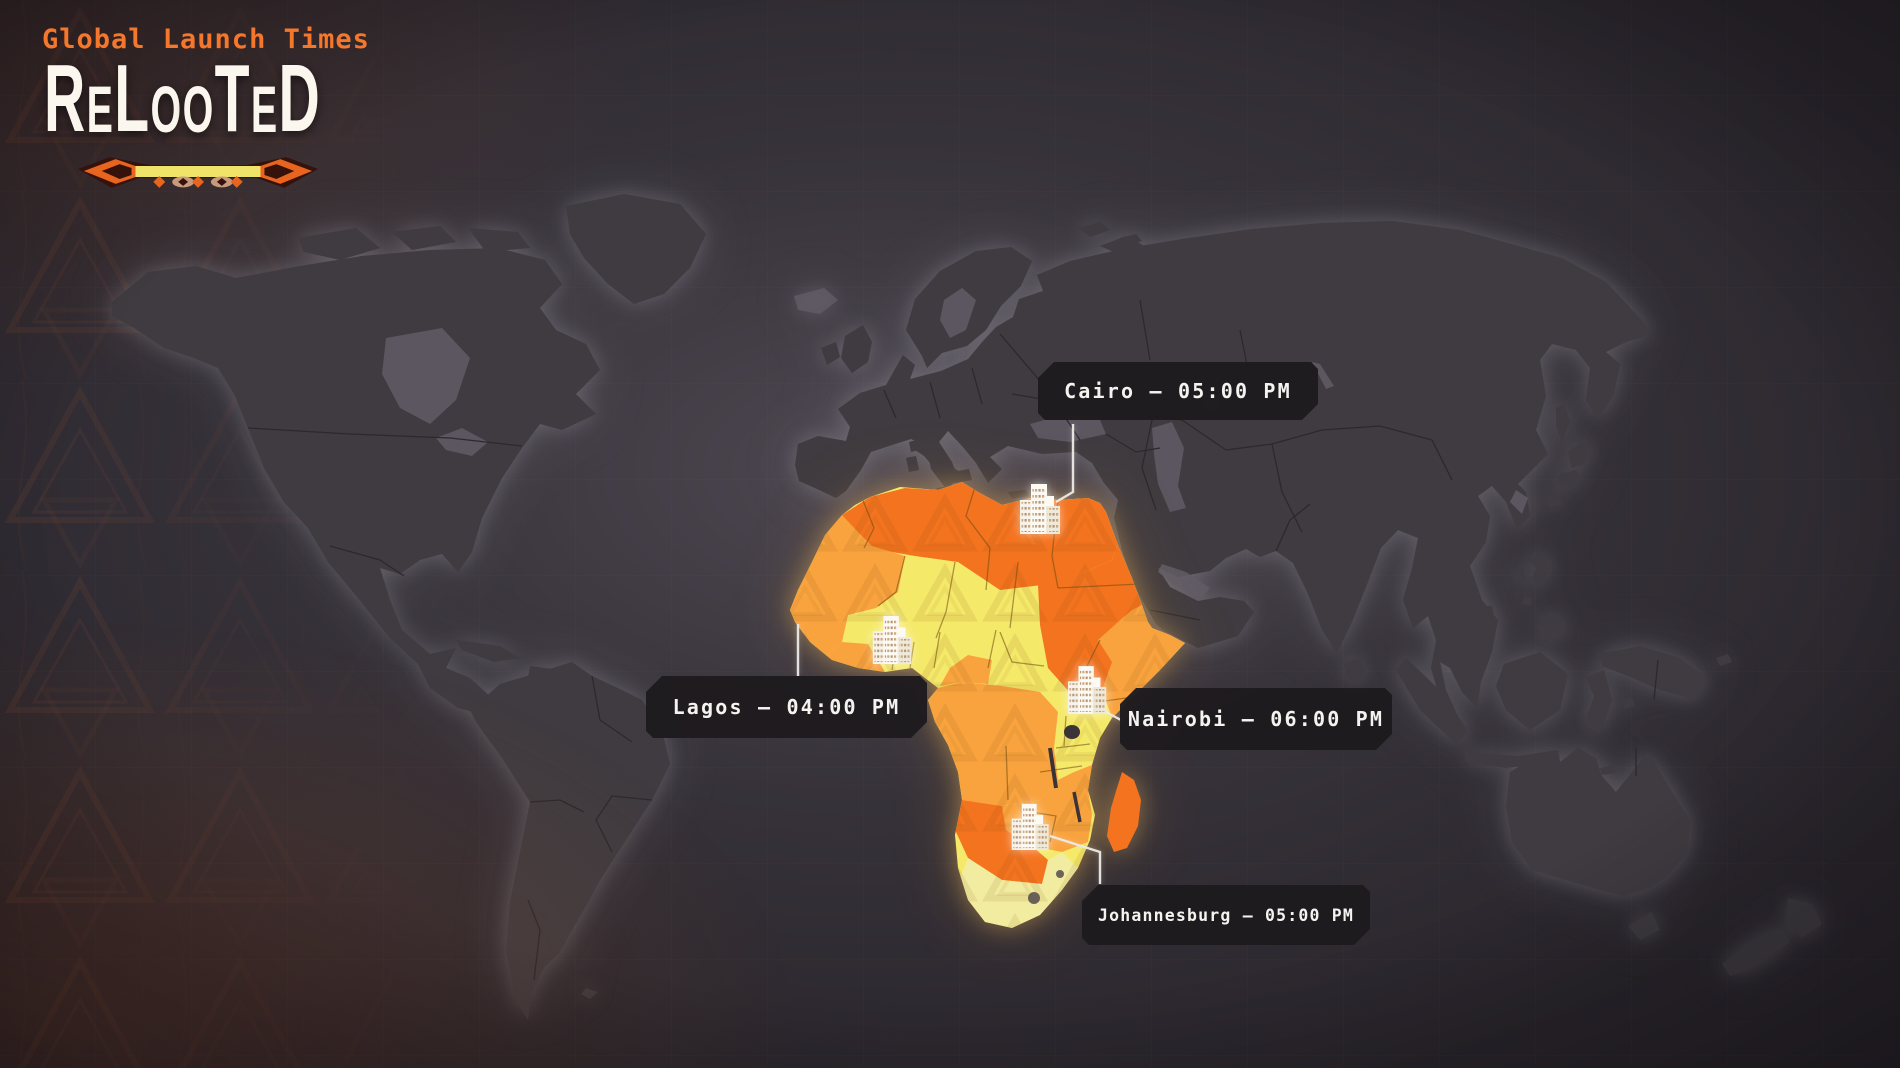  What do you see at coordinates (198, 172) in the screenshot?
I see `logo-ribbon-decoration` at bounding box center [198, 172].